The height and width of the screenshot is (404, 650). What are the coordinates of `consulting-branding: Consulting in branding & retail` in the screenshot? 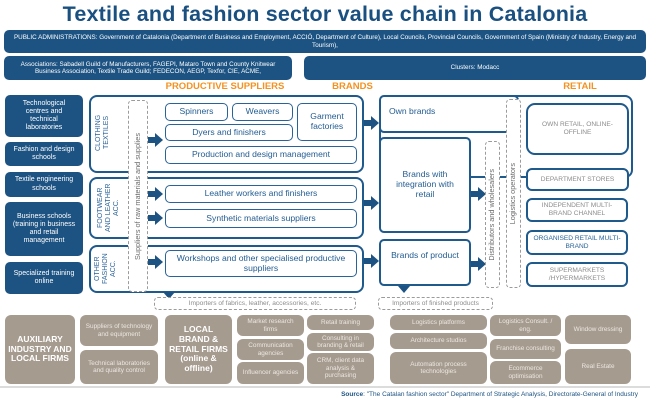 It's located at (340, 342).